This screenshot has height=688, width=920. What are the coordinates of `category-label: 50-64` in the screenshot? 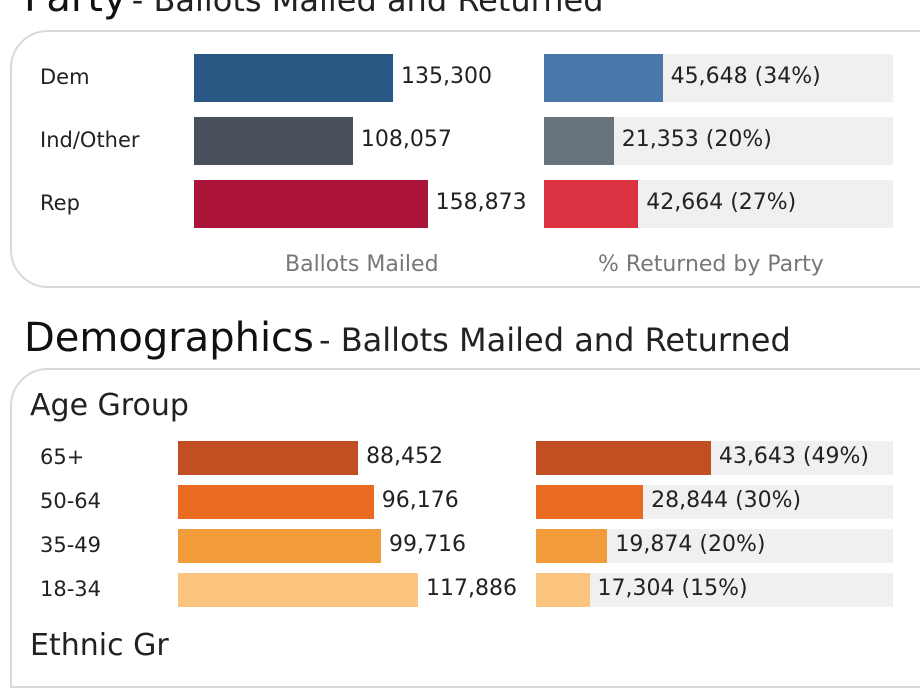 It's located at (71, 501).